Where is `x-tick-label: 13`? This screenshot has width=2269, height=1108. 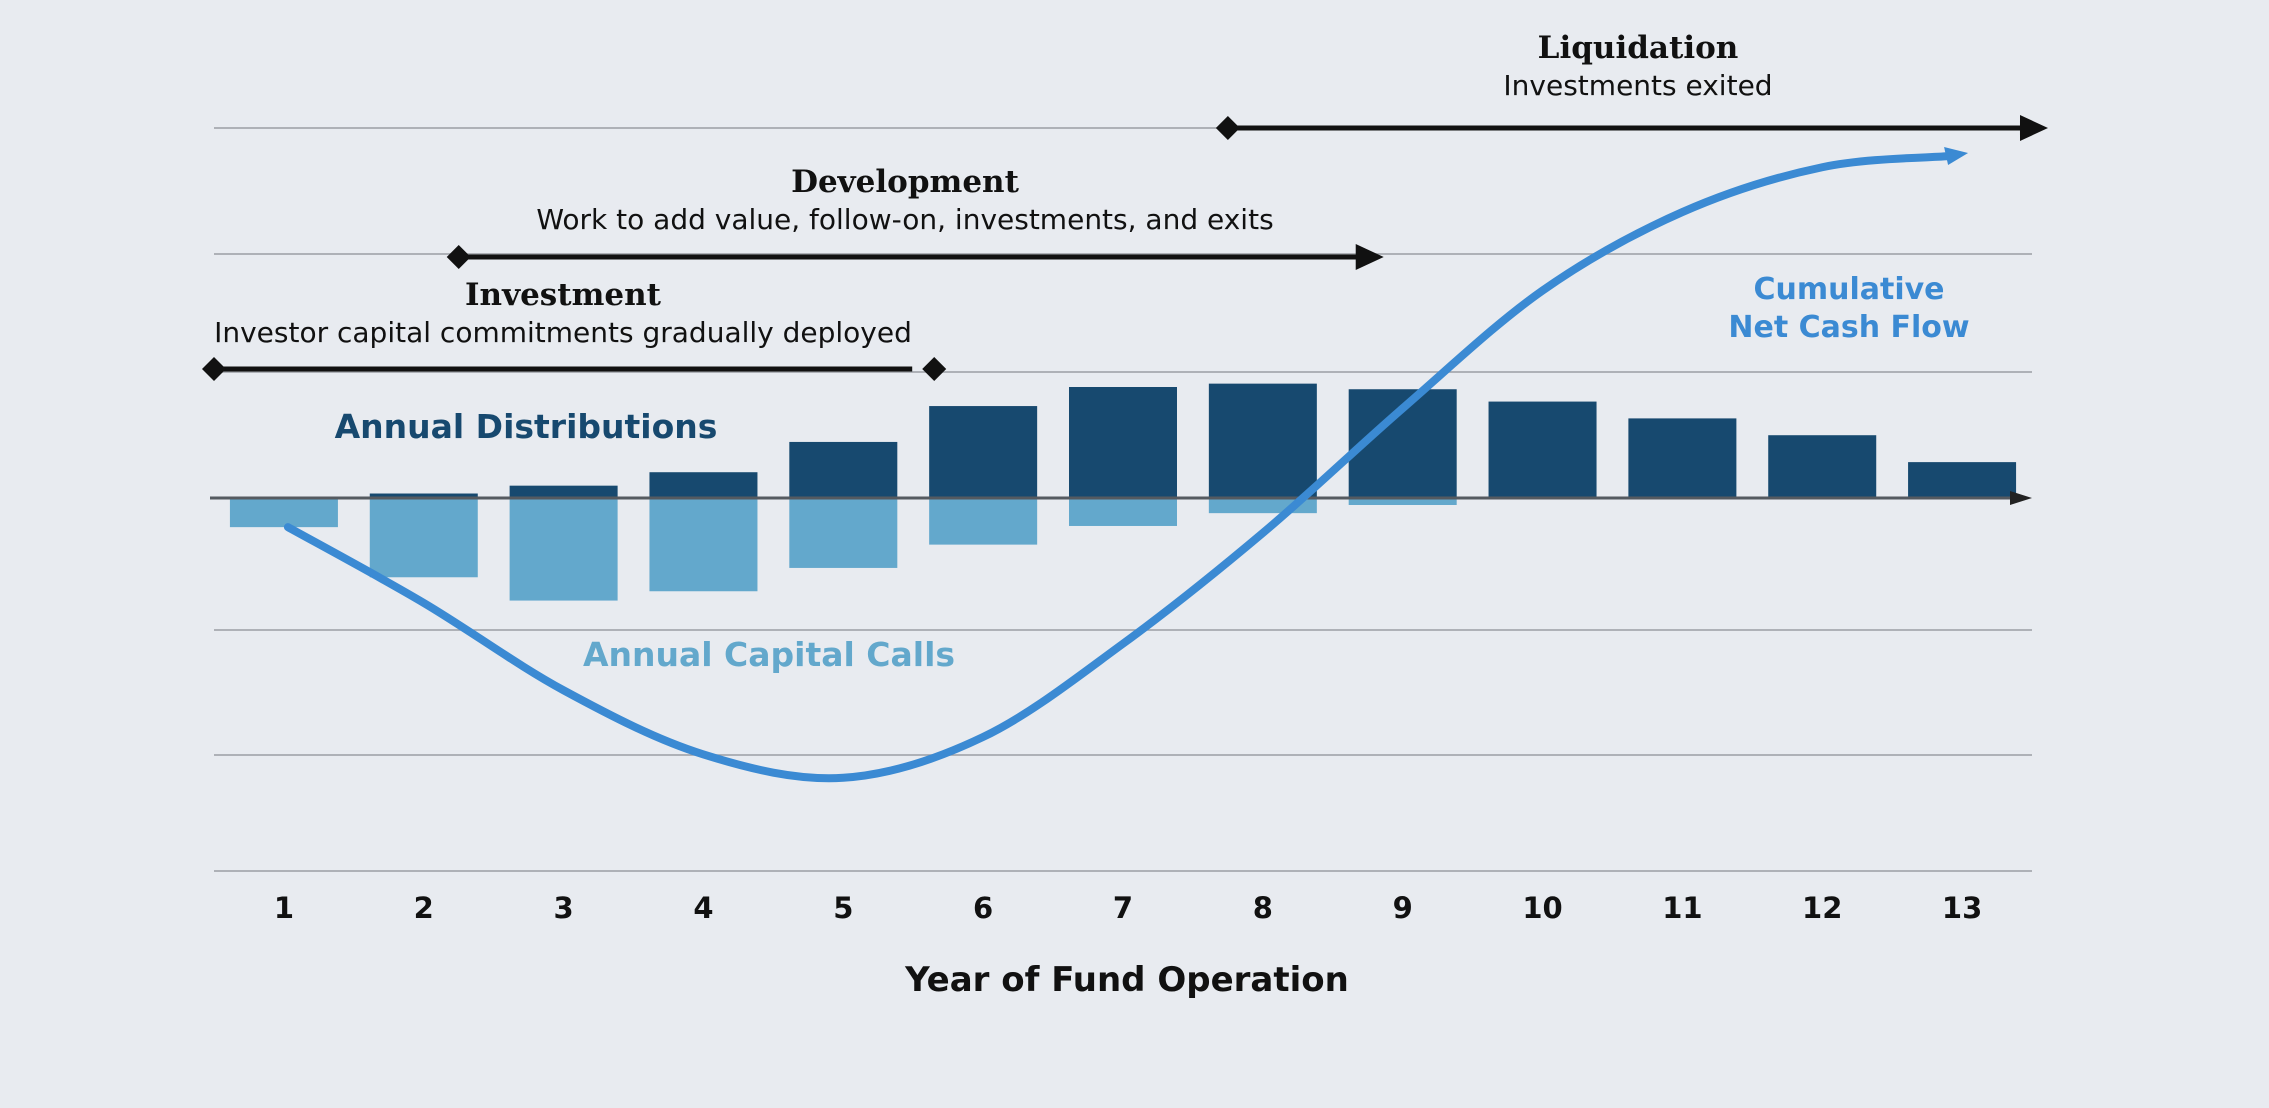
x-tick-label: 13 is located at coordinates (1962, 908).